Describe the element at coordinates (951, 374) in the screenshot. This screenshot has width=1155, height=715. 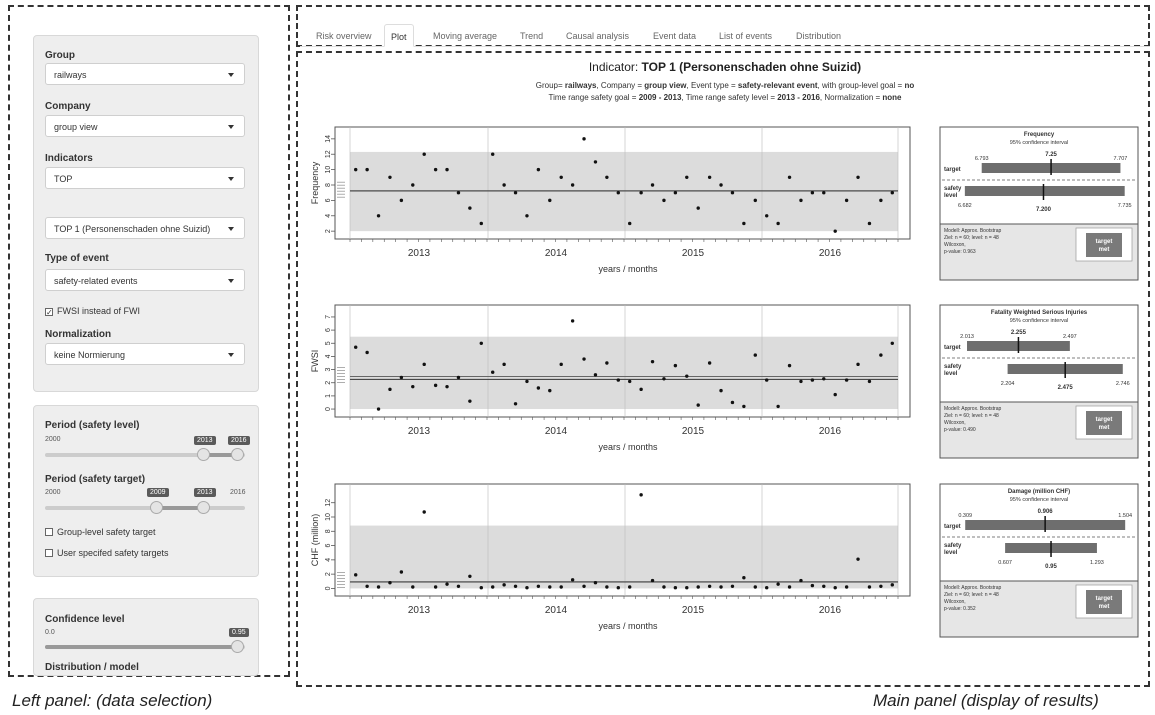
I see `level-label: level` at that location.